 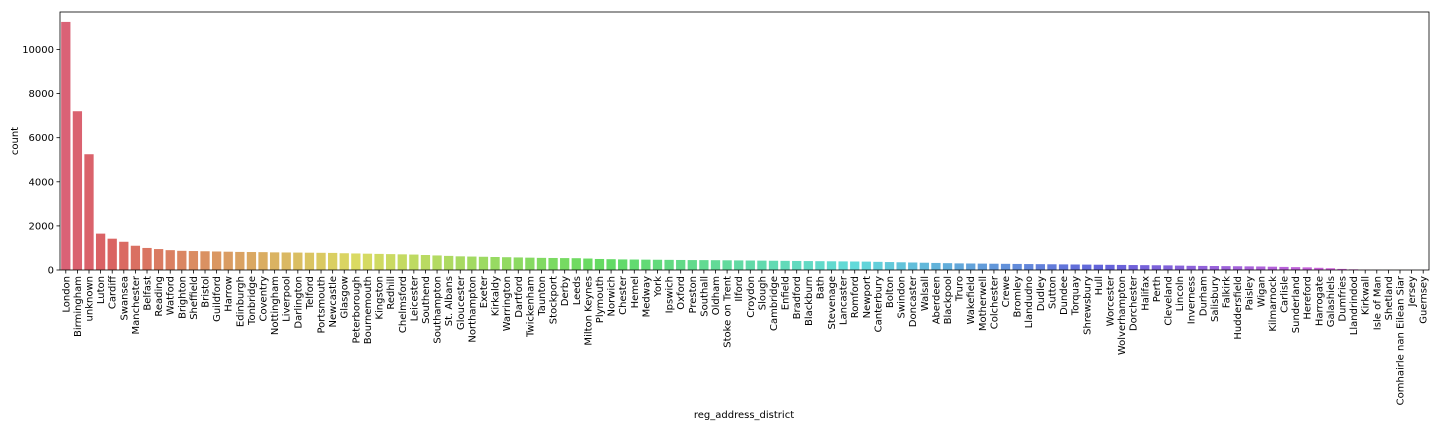 I want to click on bar-sunderland, so click(x=1295, y=268).